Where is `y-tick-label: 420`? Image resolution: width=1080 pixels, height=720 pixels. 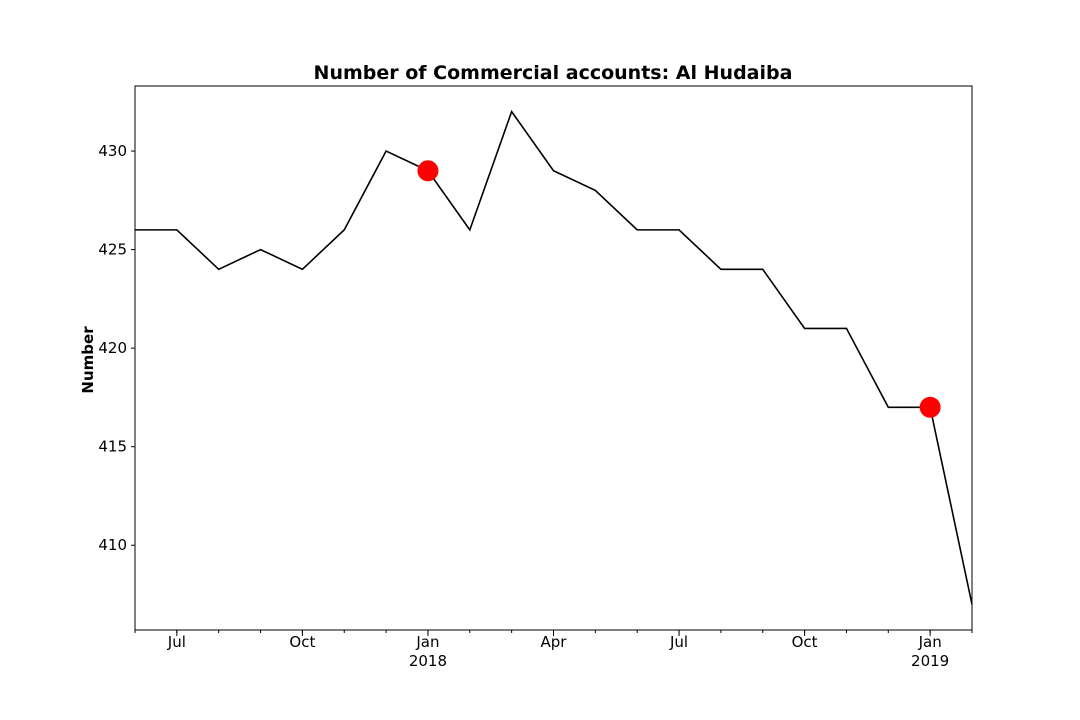 y-tick-label: 420 is located at coordinates (112, 348).